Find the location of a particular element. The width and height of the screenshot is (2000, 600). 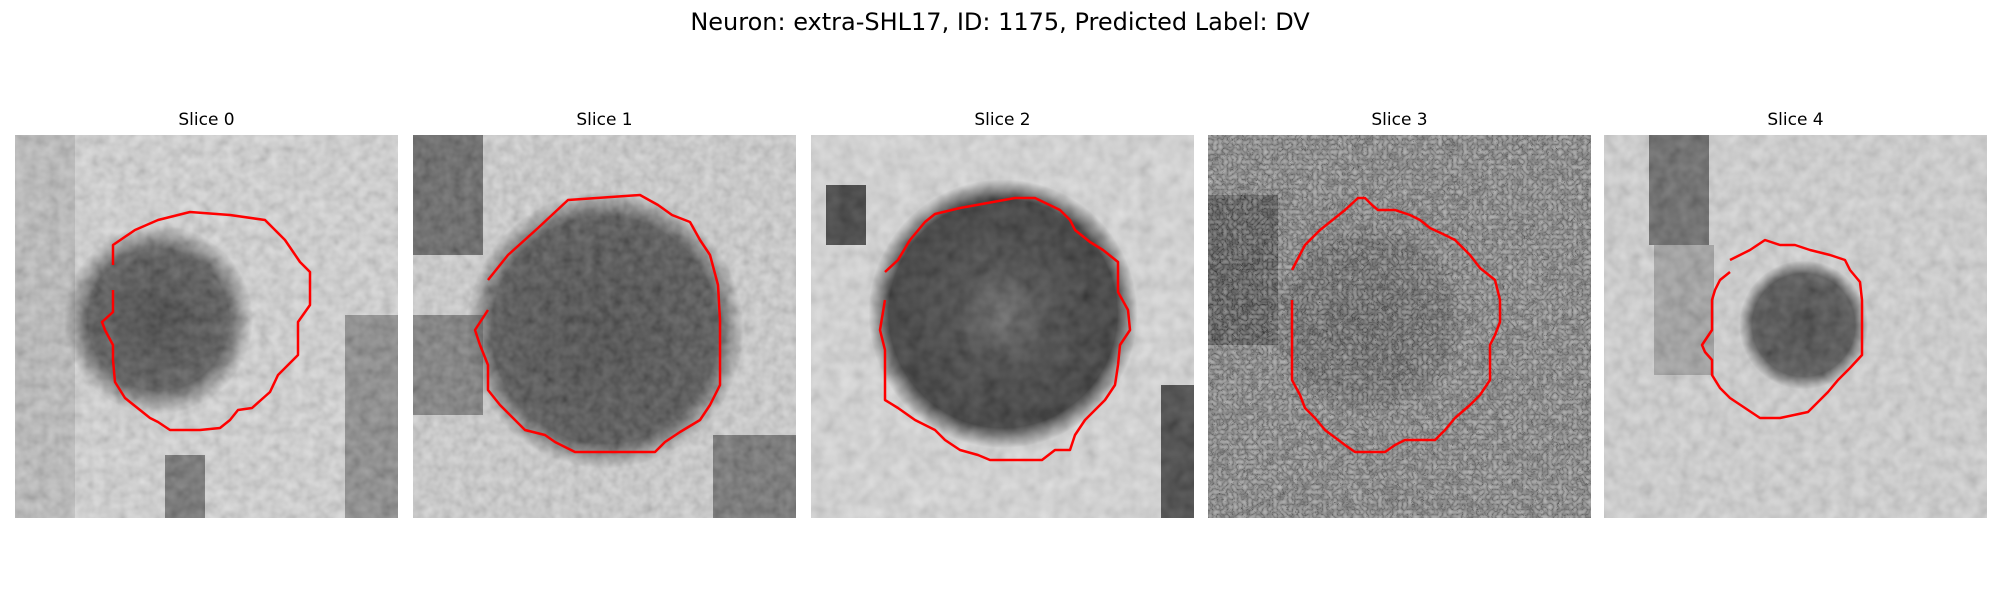

slice-panel-2: Slice 2 is located at coordinates (1002, 313).